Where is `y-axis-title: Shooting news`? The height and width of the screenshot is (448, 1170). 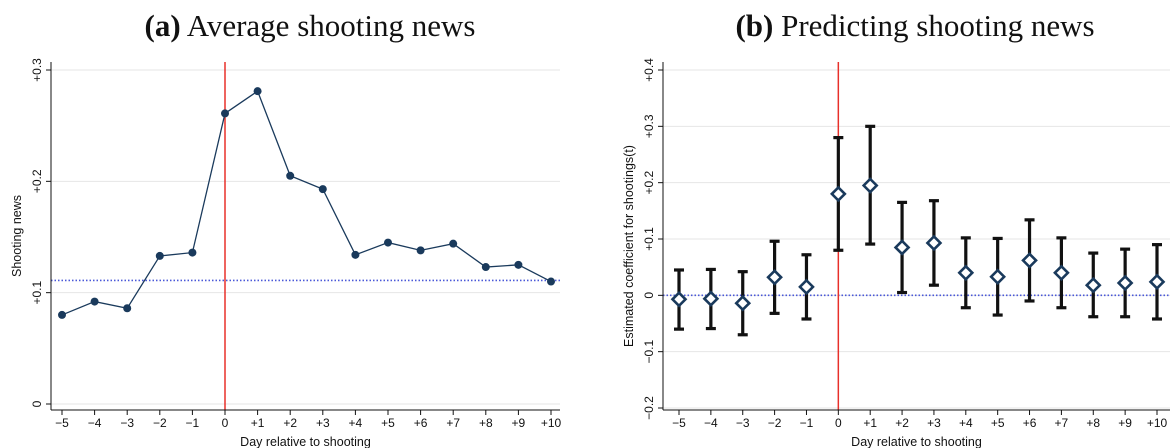
y-axis-title: Shooting news is located at coordinates (17, 236).